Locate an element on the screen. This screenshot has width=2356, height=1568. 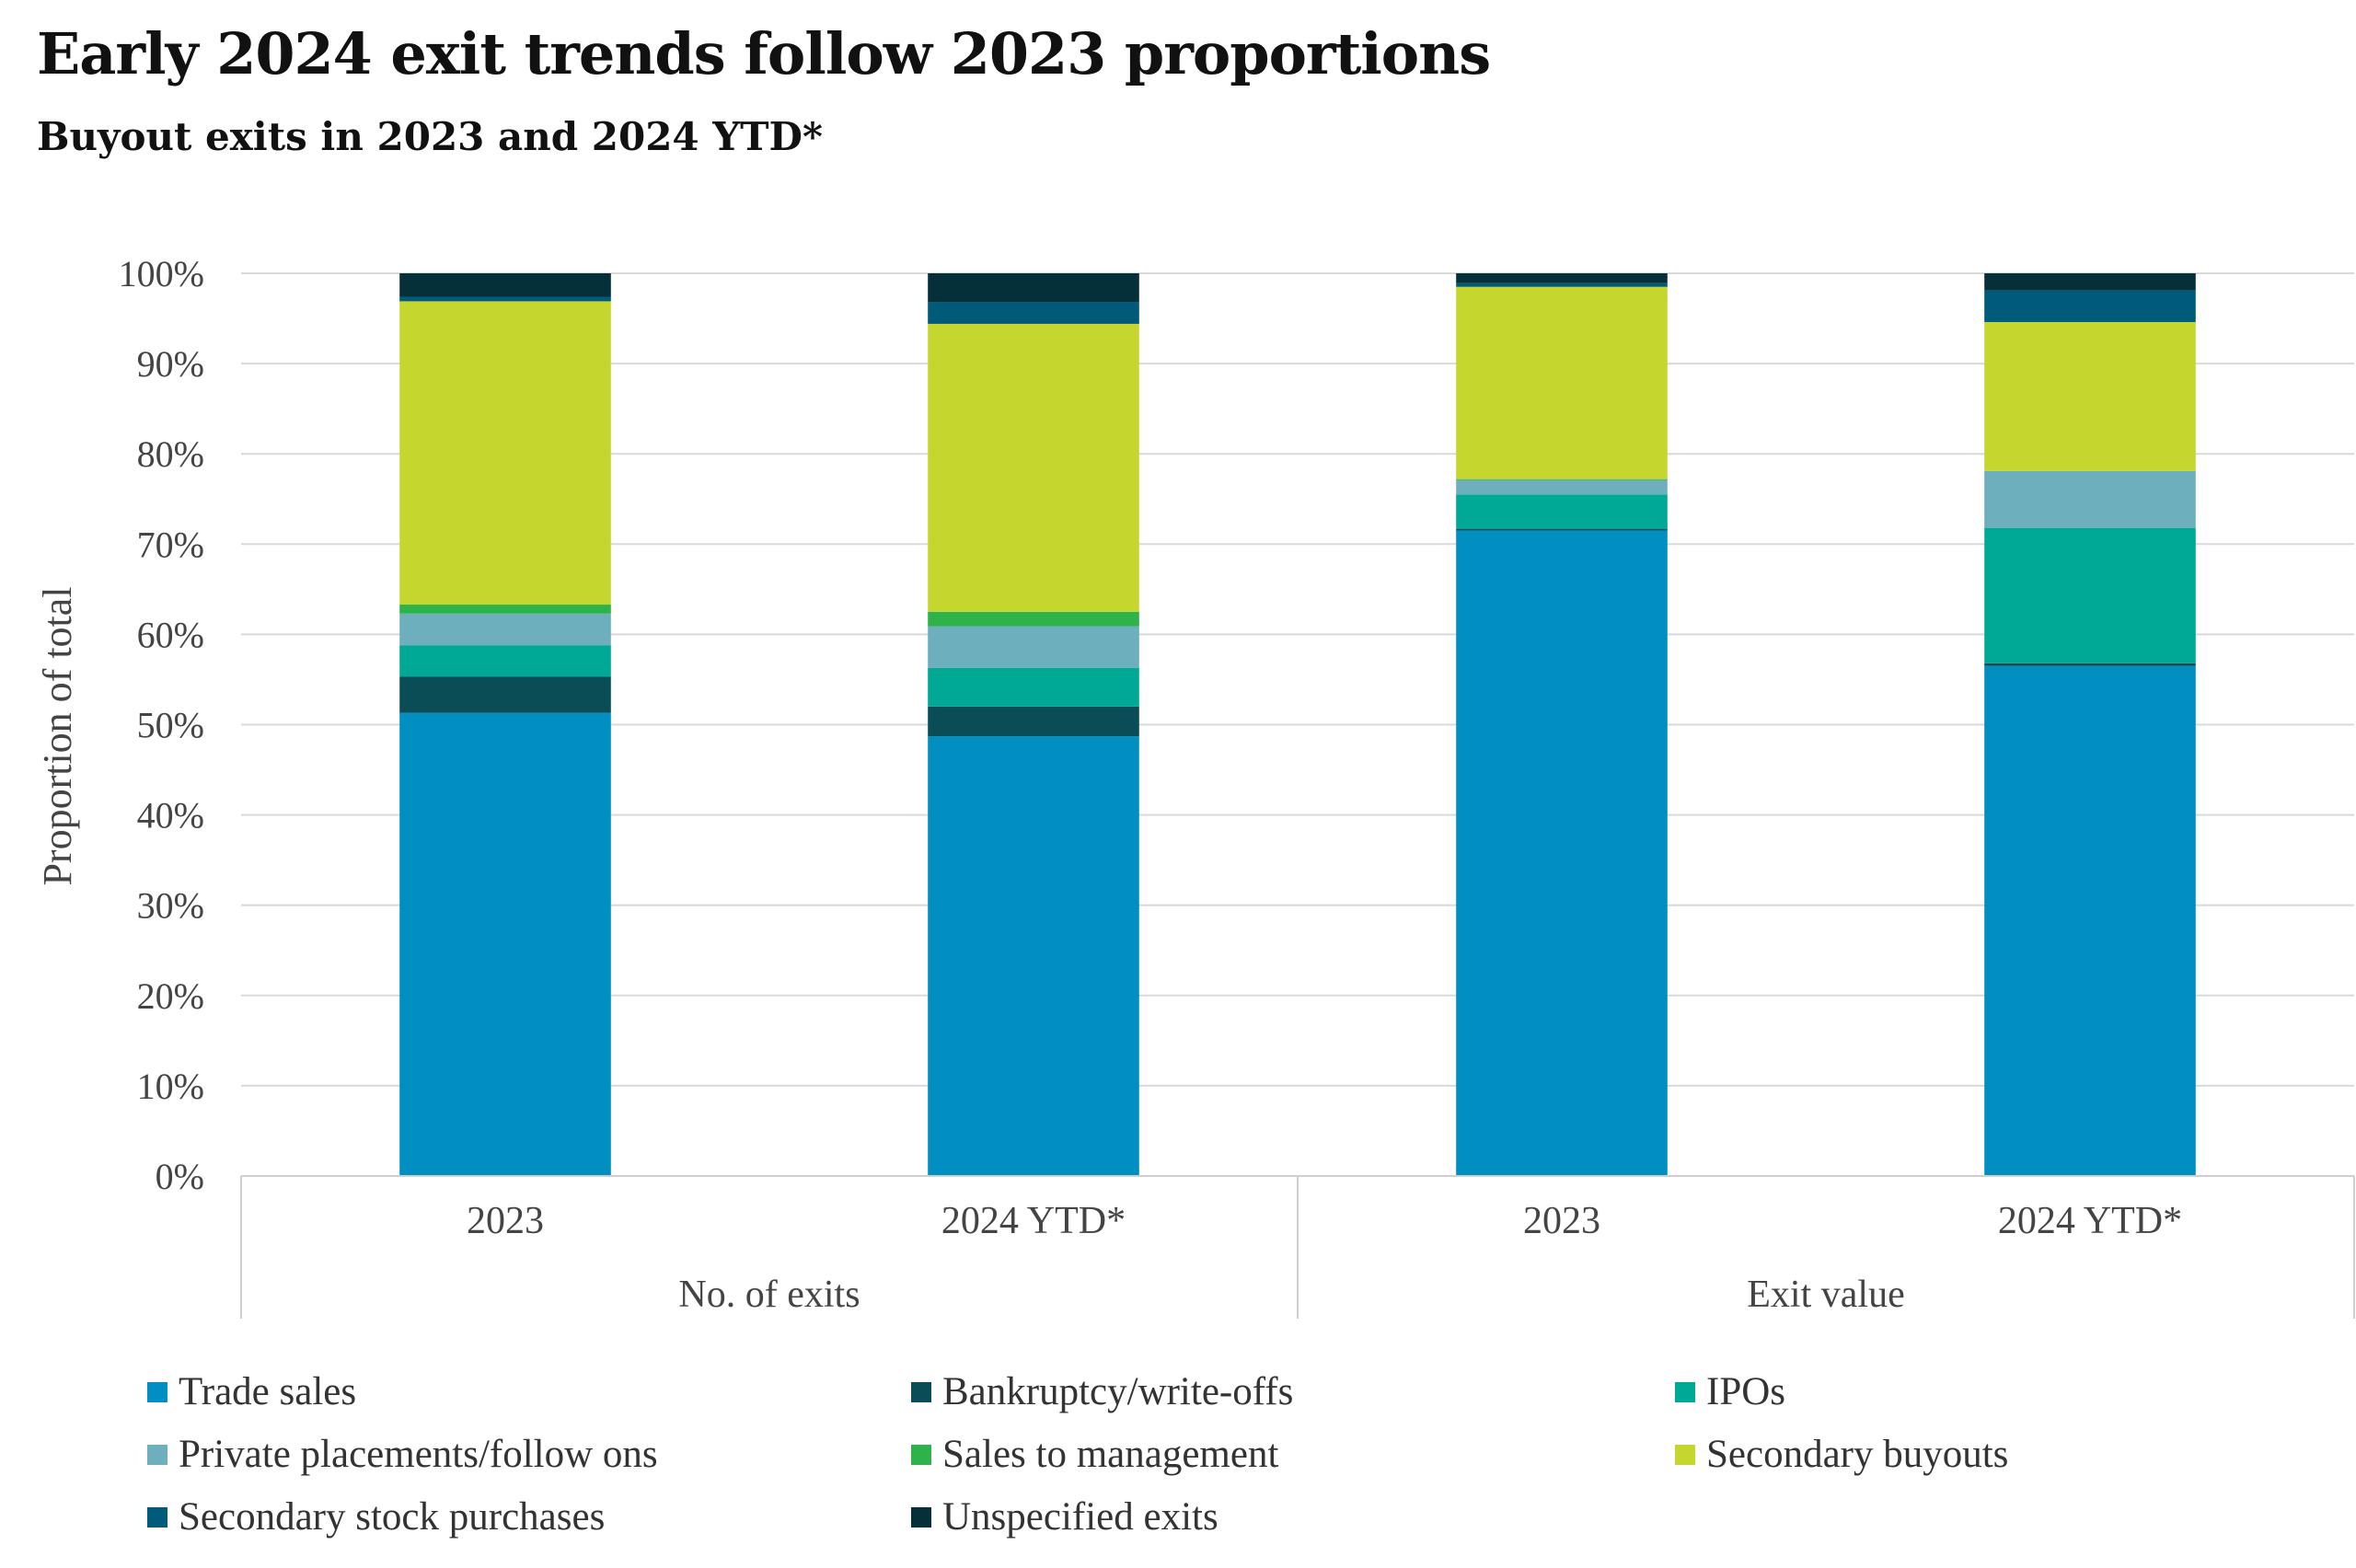
legend-label: Private placements/follow ons is located at coordinates (418, 1454).